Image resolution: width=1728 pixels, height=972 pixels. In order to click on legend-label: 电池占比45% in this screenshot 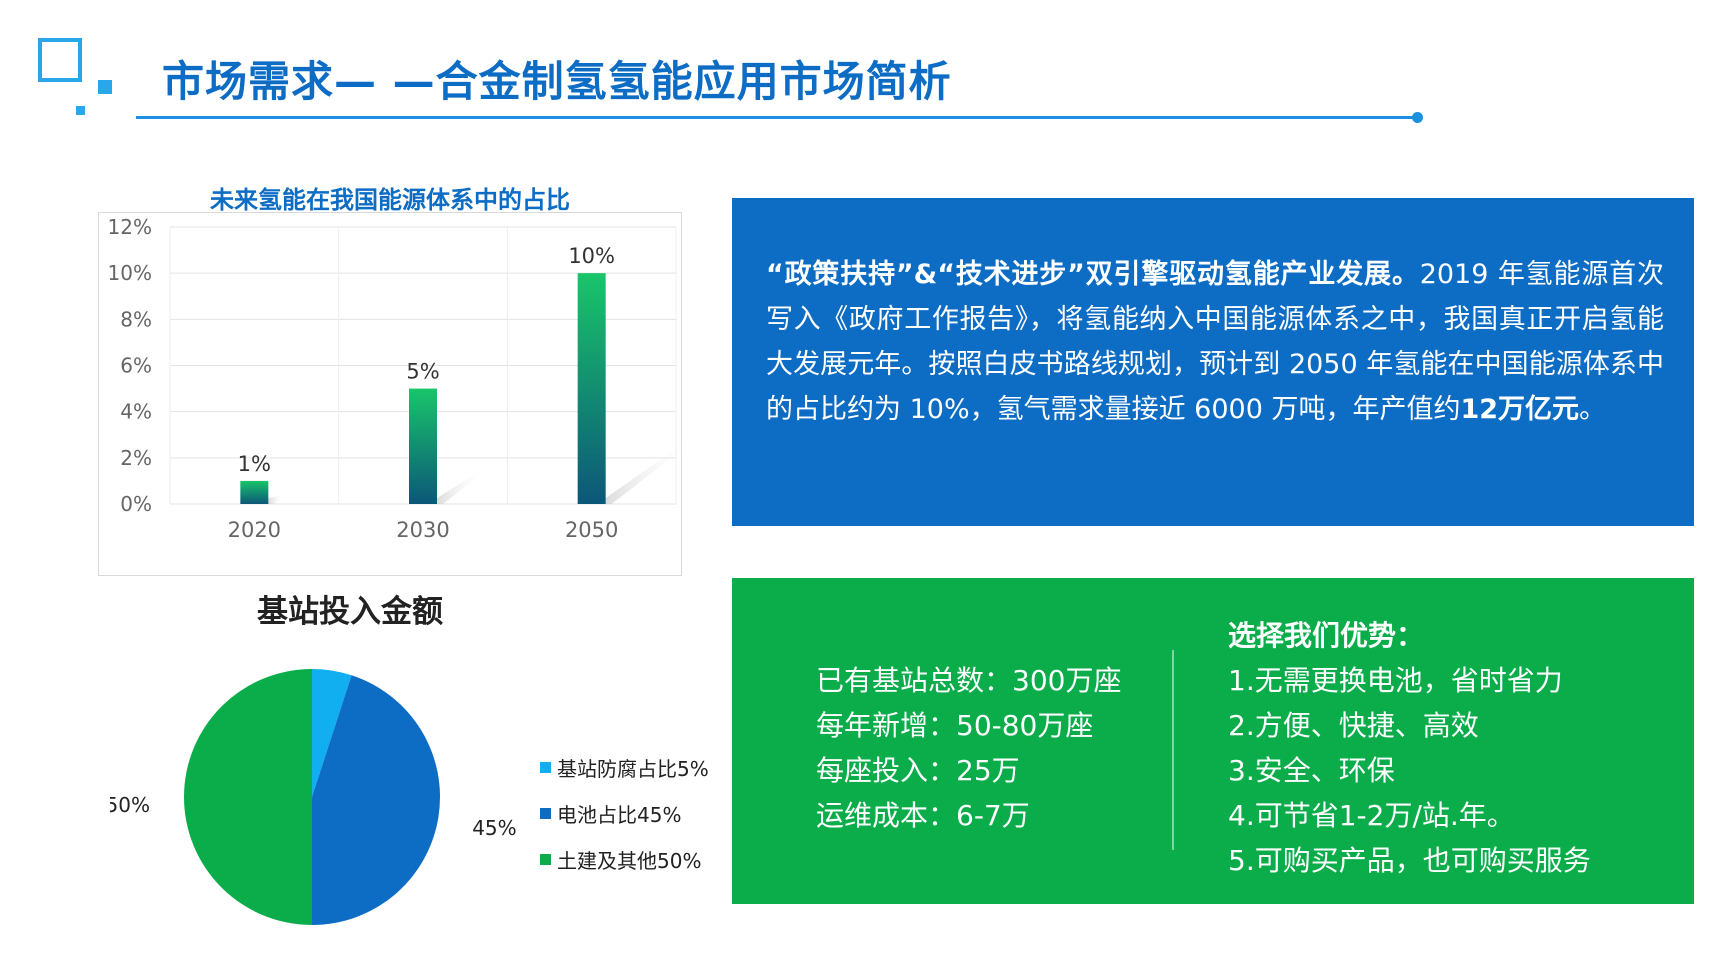, I will do `click(619, 814)`.